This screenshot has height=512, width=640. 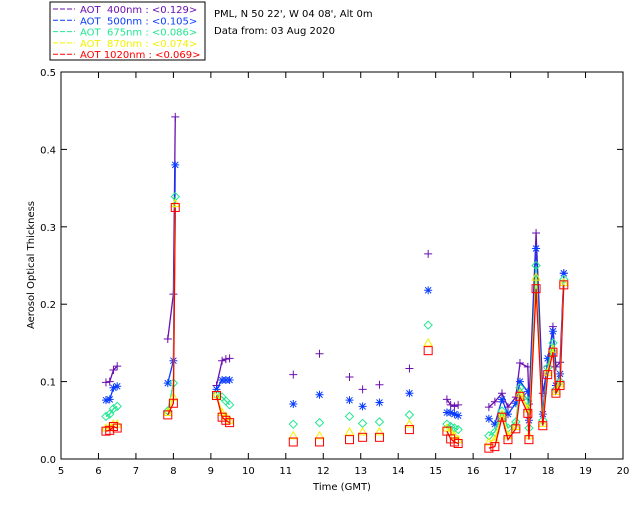 What do you see at coordinates (138, 10) in the screenshot?
I see `legend-entry: AOT 400nm : <0.129>` at bounding box center [138, 10].